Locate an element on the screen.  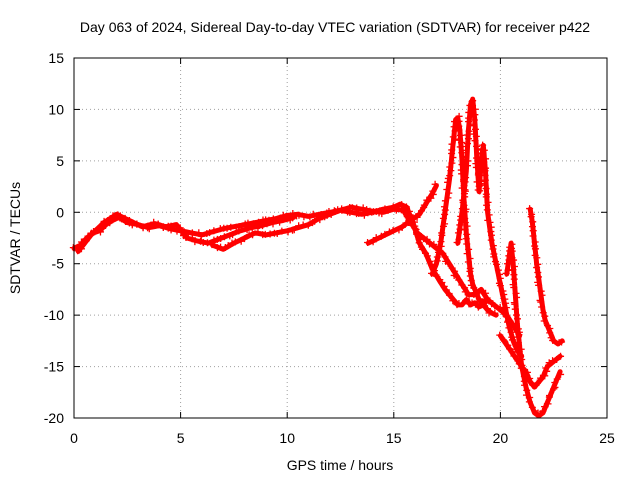
series-track-b is located at coordinates (185, 233).